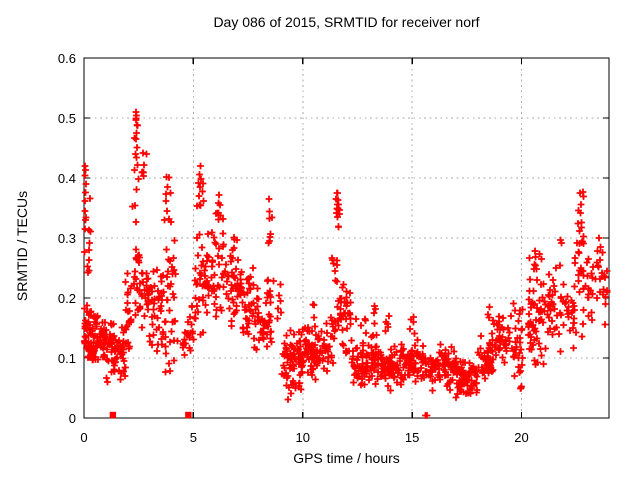 This screenshot has height=480, width=640. What do you see at coordinates (67, 358) in the screenshot?
I see `y-tick-label: 0.1` at bounding box center [67, 358].